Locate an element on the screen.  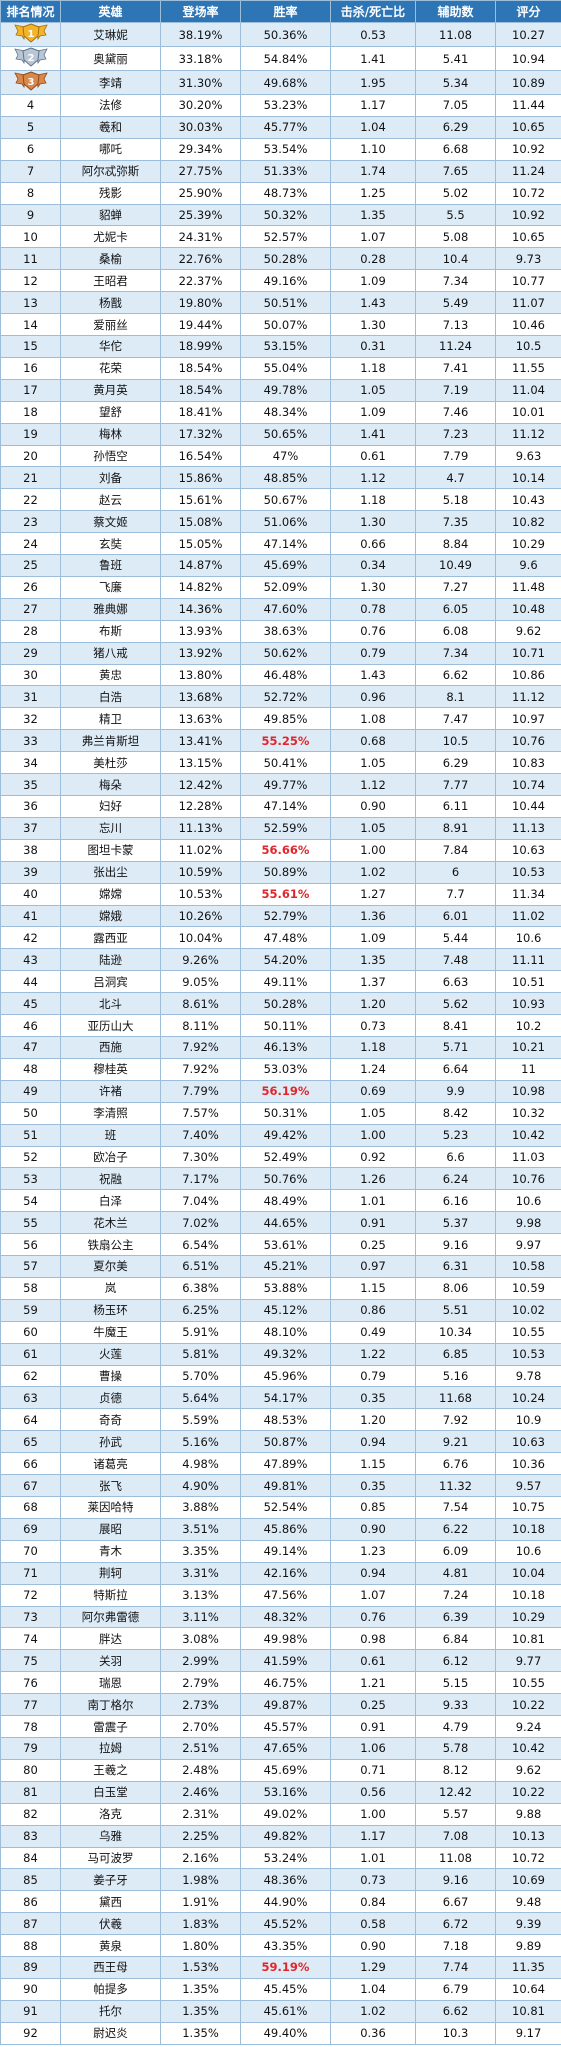
hero-name: 残影 is located at coordinates (110, 193).